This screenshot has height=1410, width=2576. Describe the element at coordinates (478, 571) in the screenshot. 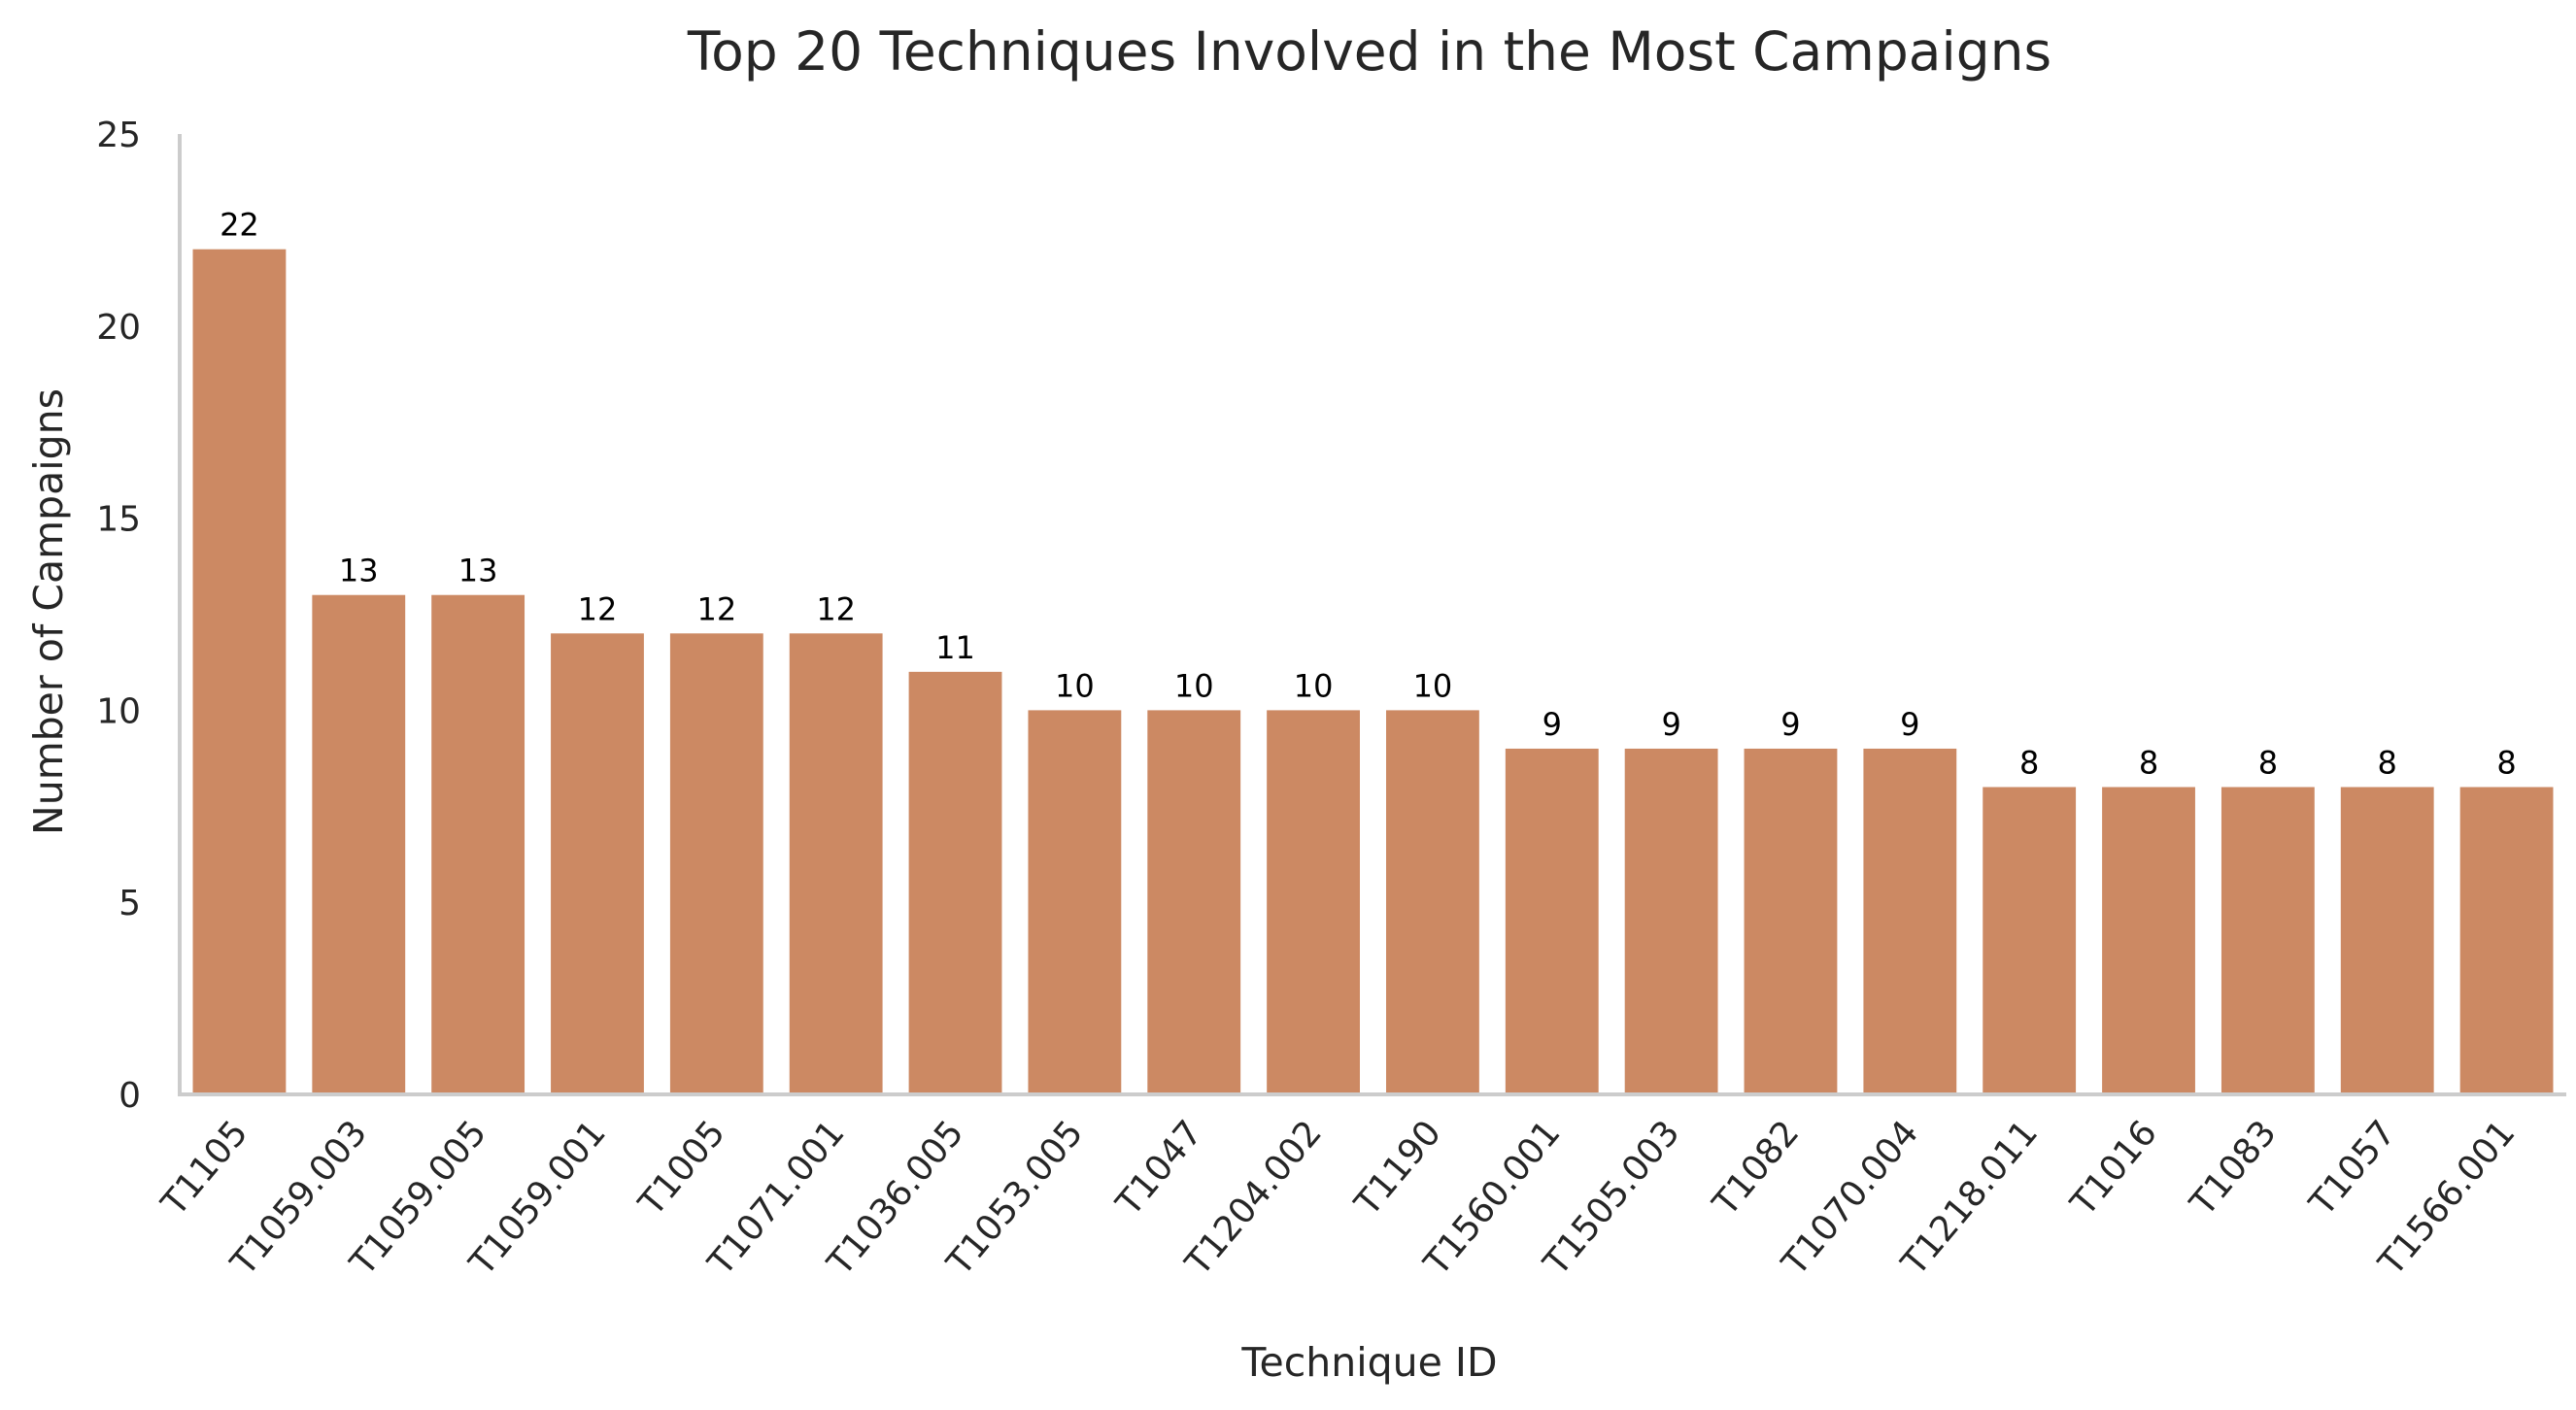

I see `data-label-T1059.005: 13` at that location.